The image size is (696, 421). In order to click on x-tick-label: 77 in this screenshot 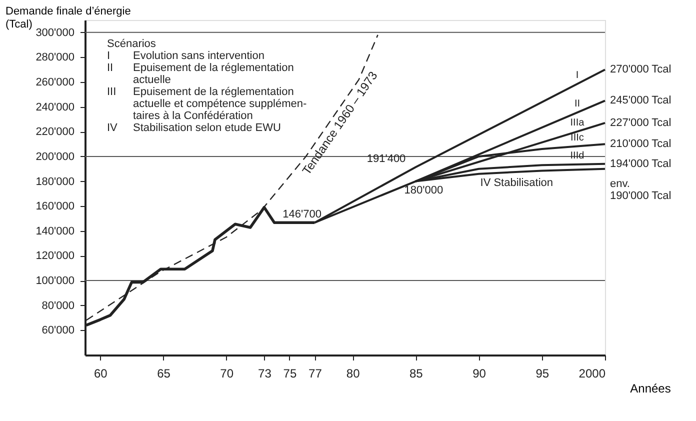, I will do `click(315, 373)`.